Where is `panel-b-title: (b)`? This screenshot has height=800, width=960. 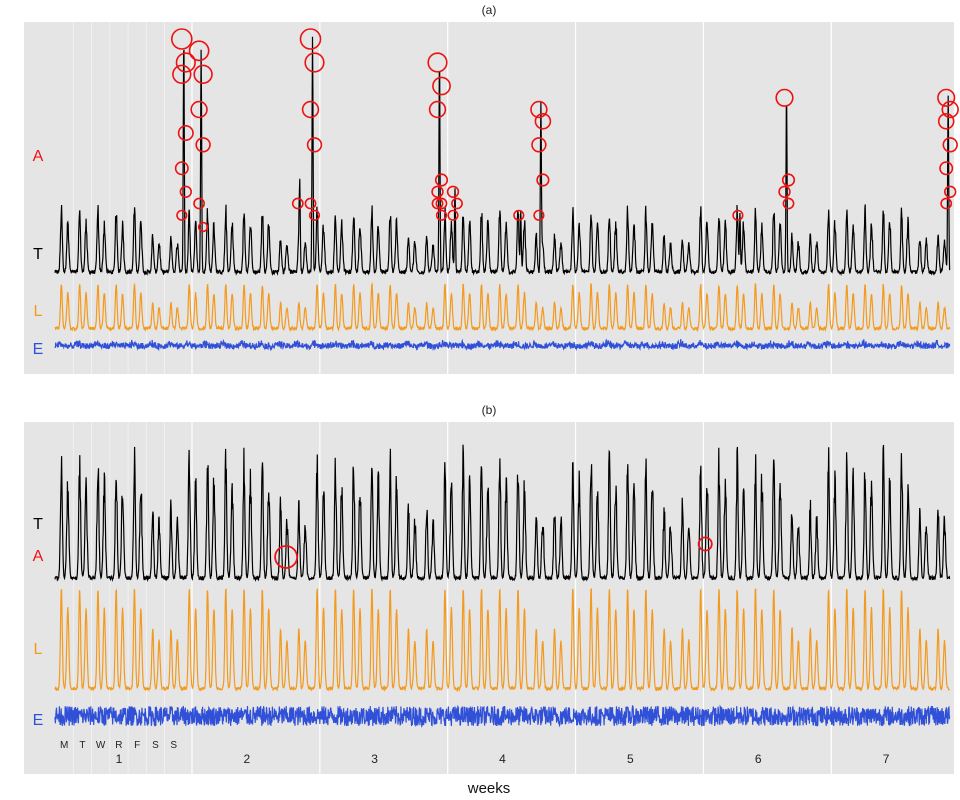 panel-b-title: (b) is located at coordinates (489, 410).